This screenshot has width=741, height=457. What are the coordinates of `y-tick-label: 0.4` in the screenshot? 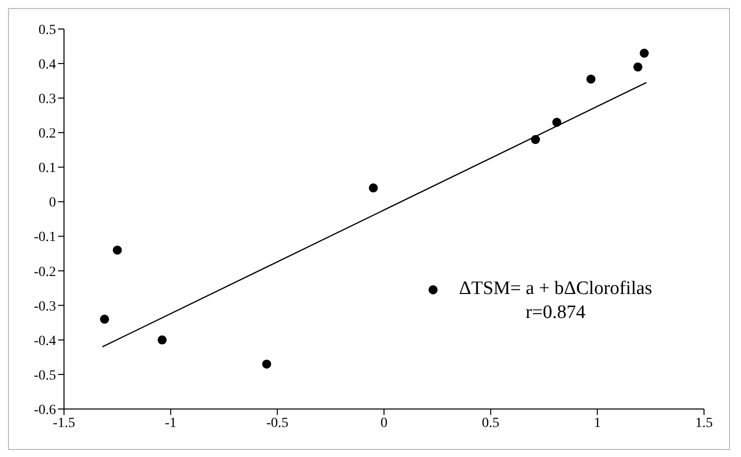 It's located at (47, 65).